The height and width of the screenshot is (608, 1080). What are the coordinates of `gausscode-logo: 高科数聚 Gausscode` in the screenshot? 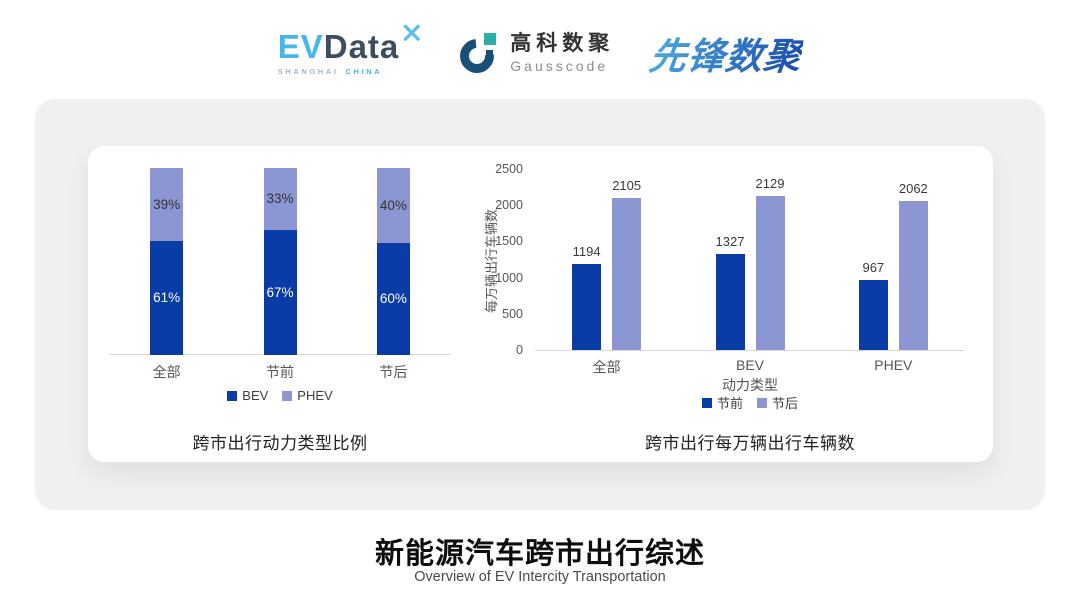 It's located at (533, 56).